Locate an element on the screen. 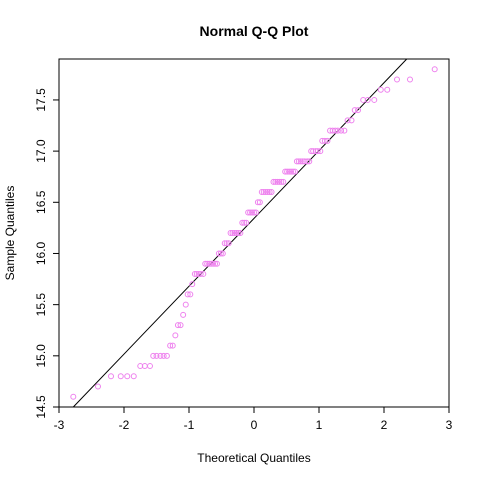 The image size is (480, 480). x-tick-label: 2 is located at coordinates (384, 425).